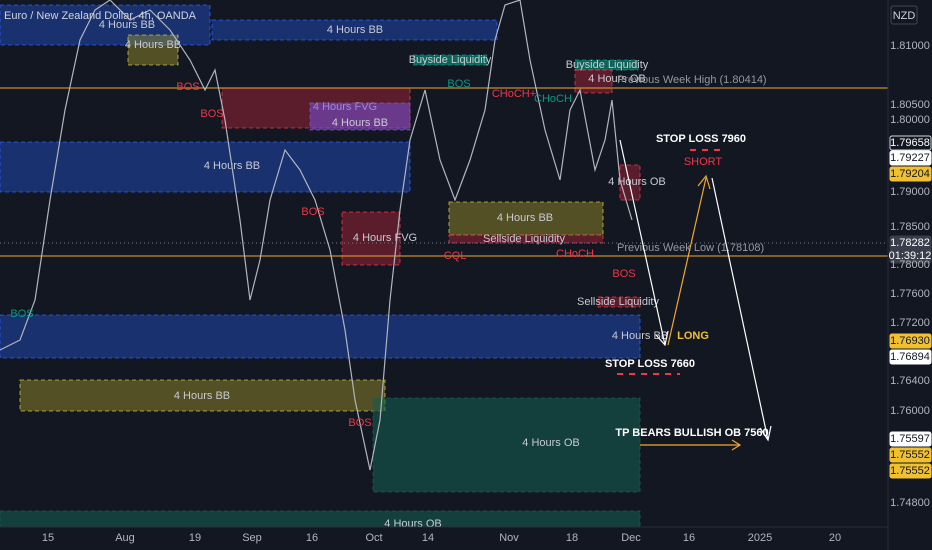 The width and height of the screenshot is (932, 550). I want to click on annotation: STOP LOSS 7960, so click(701, 139).